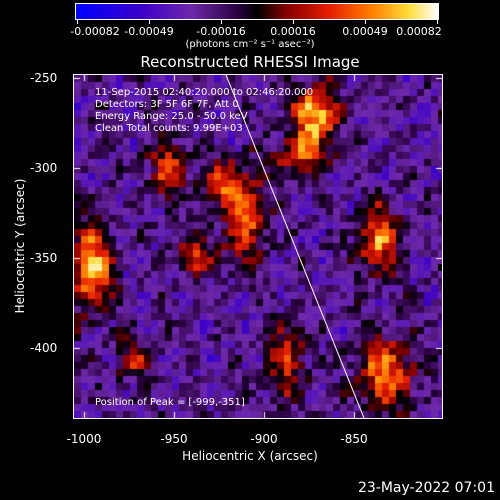  What do you see at coordinates (264, 439) in the screenshot?
I see `x-tick-label: -900` at bounding box center [264, 439].